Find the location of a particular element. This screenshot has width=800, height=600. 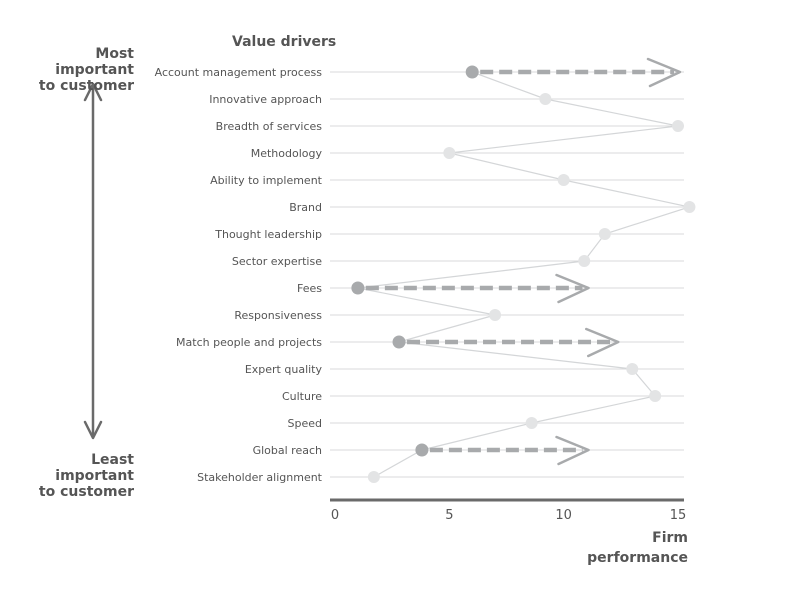

x-axis: 0 5 10 15 is located at coordinates (508, 510).